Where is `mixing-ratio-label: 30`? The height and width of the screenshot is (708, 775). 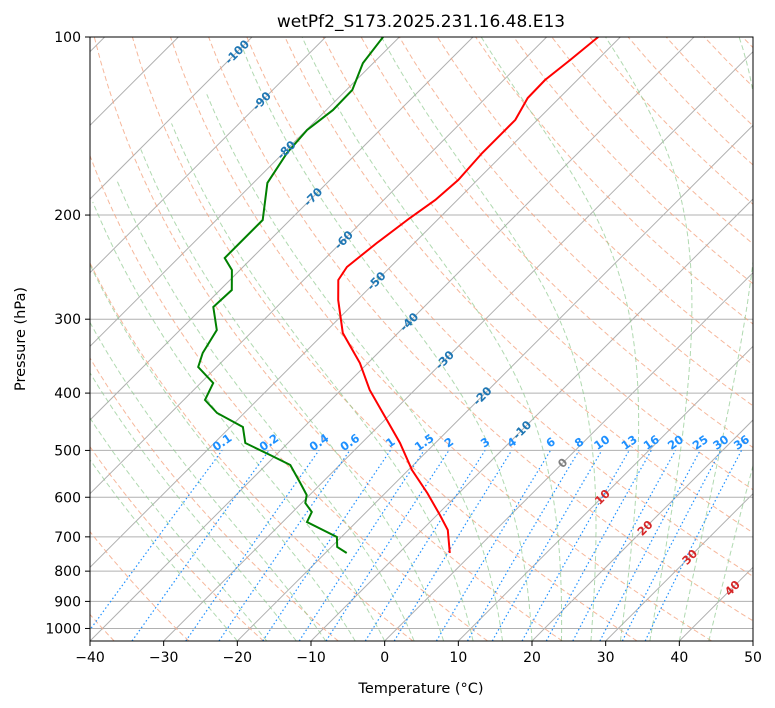
mixing-ratio-label: 30 is located at coordinates (720, 442).